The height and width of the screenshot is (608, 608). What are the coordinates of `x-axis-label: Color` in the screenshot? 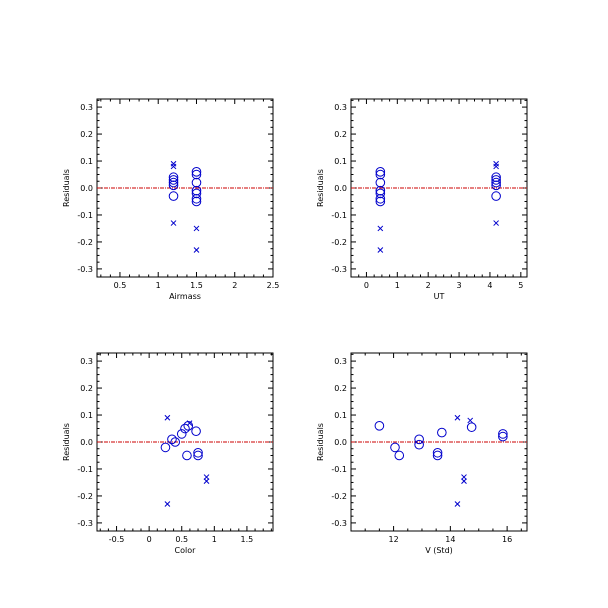 It's located at (186, 550).